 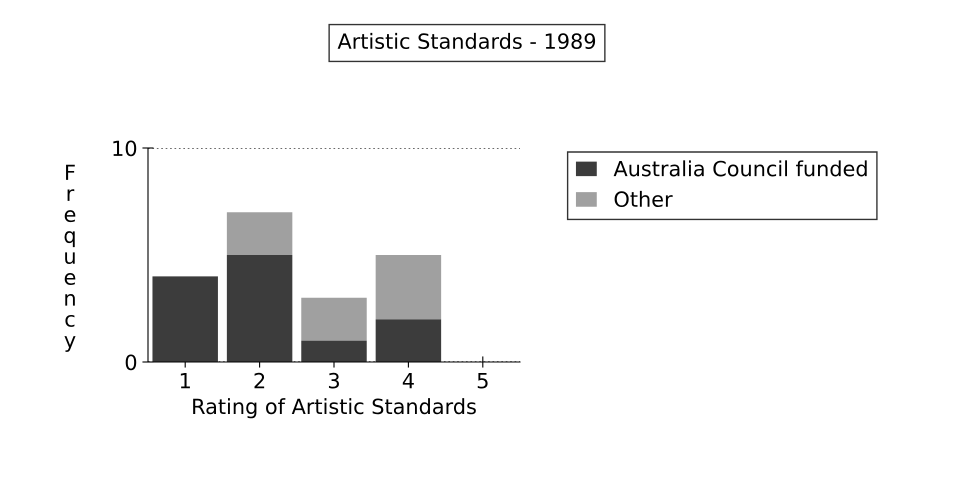 I want to click on y-tick-label: 0, so click(x=131, y=362).